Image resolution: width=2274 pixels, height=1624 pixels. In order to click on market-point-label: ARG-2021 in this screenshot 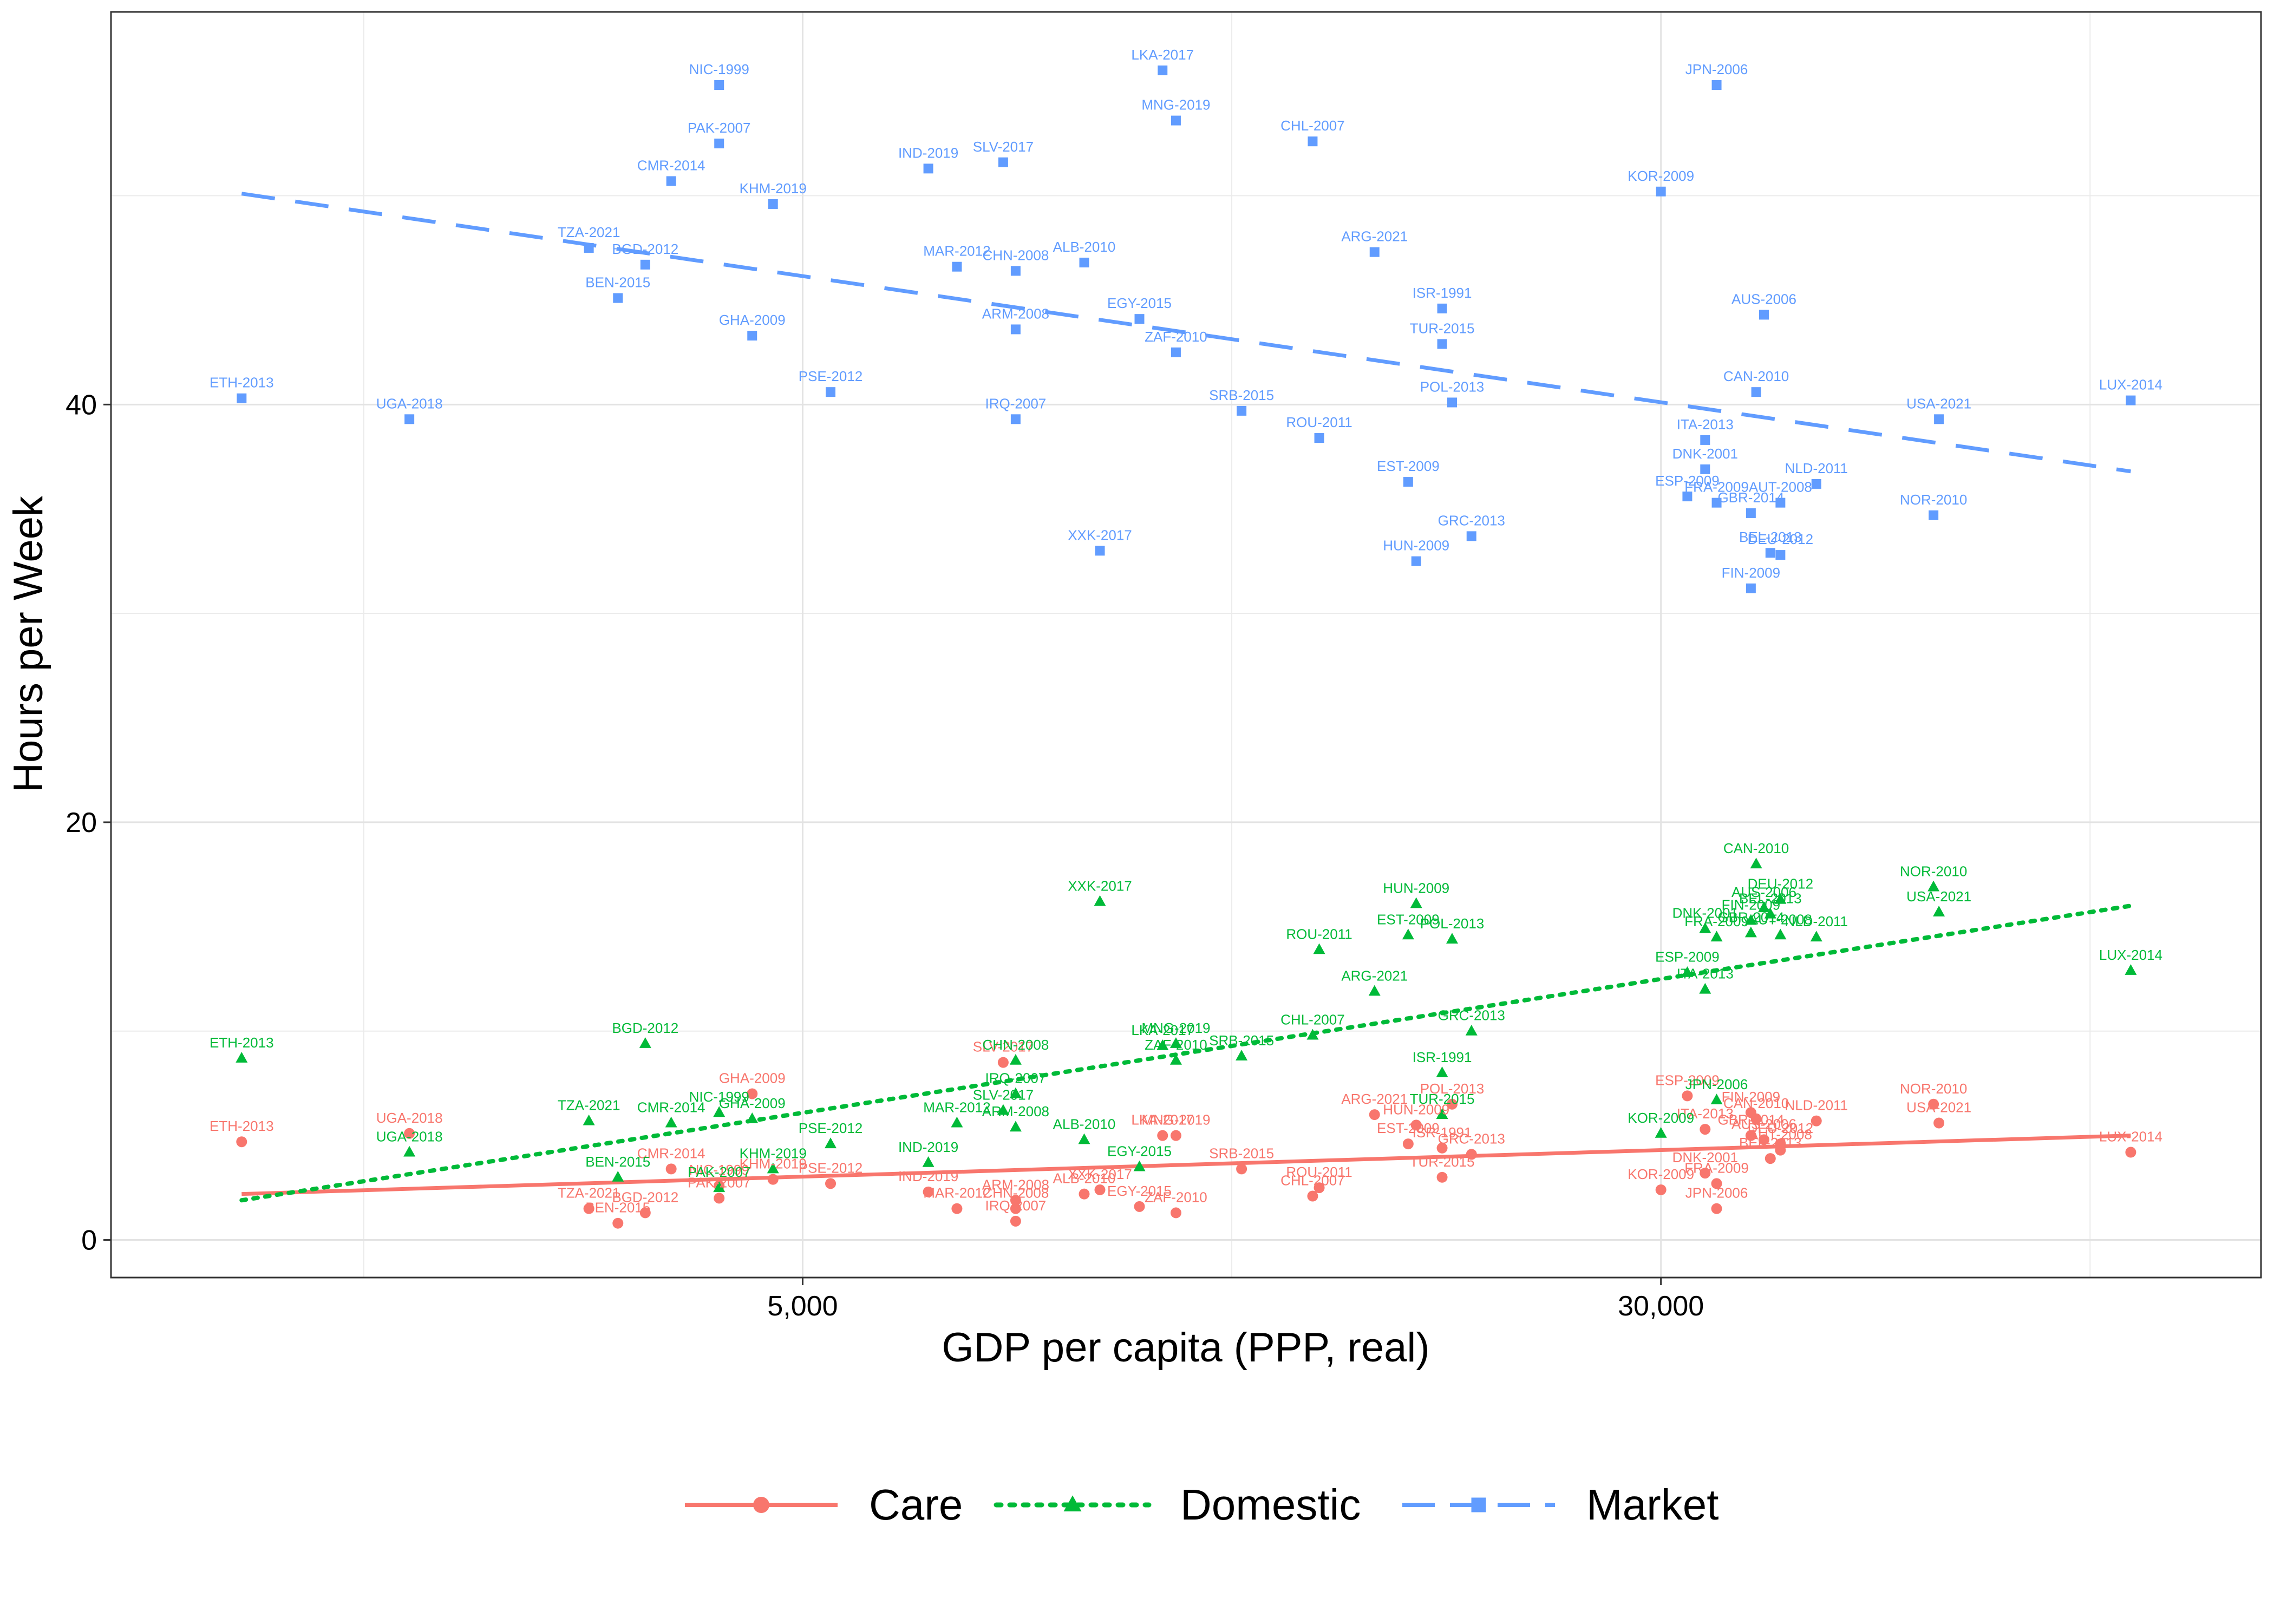, I will do `click(1375, 236)`.